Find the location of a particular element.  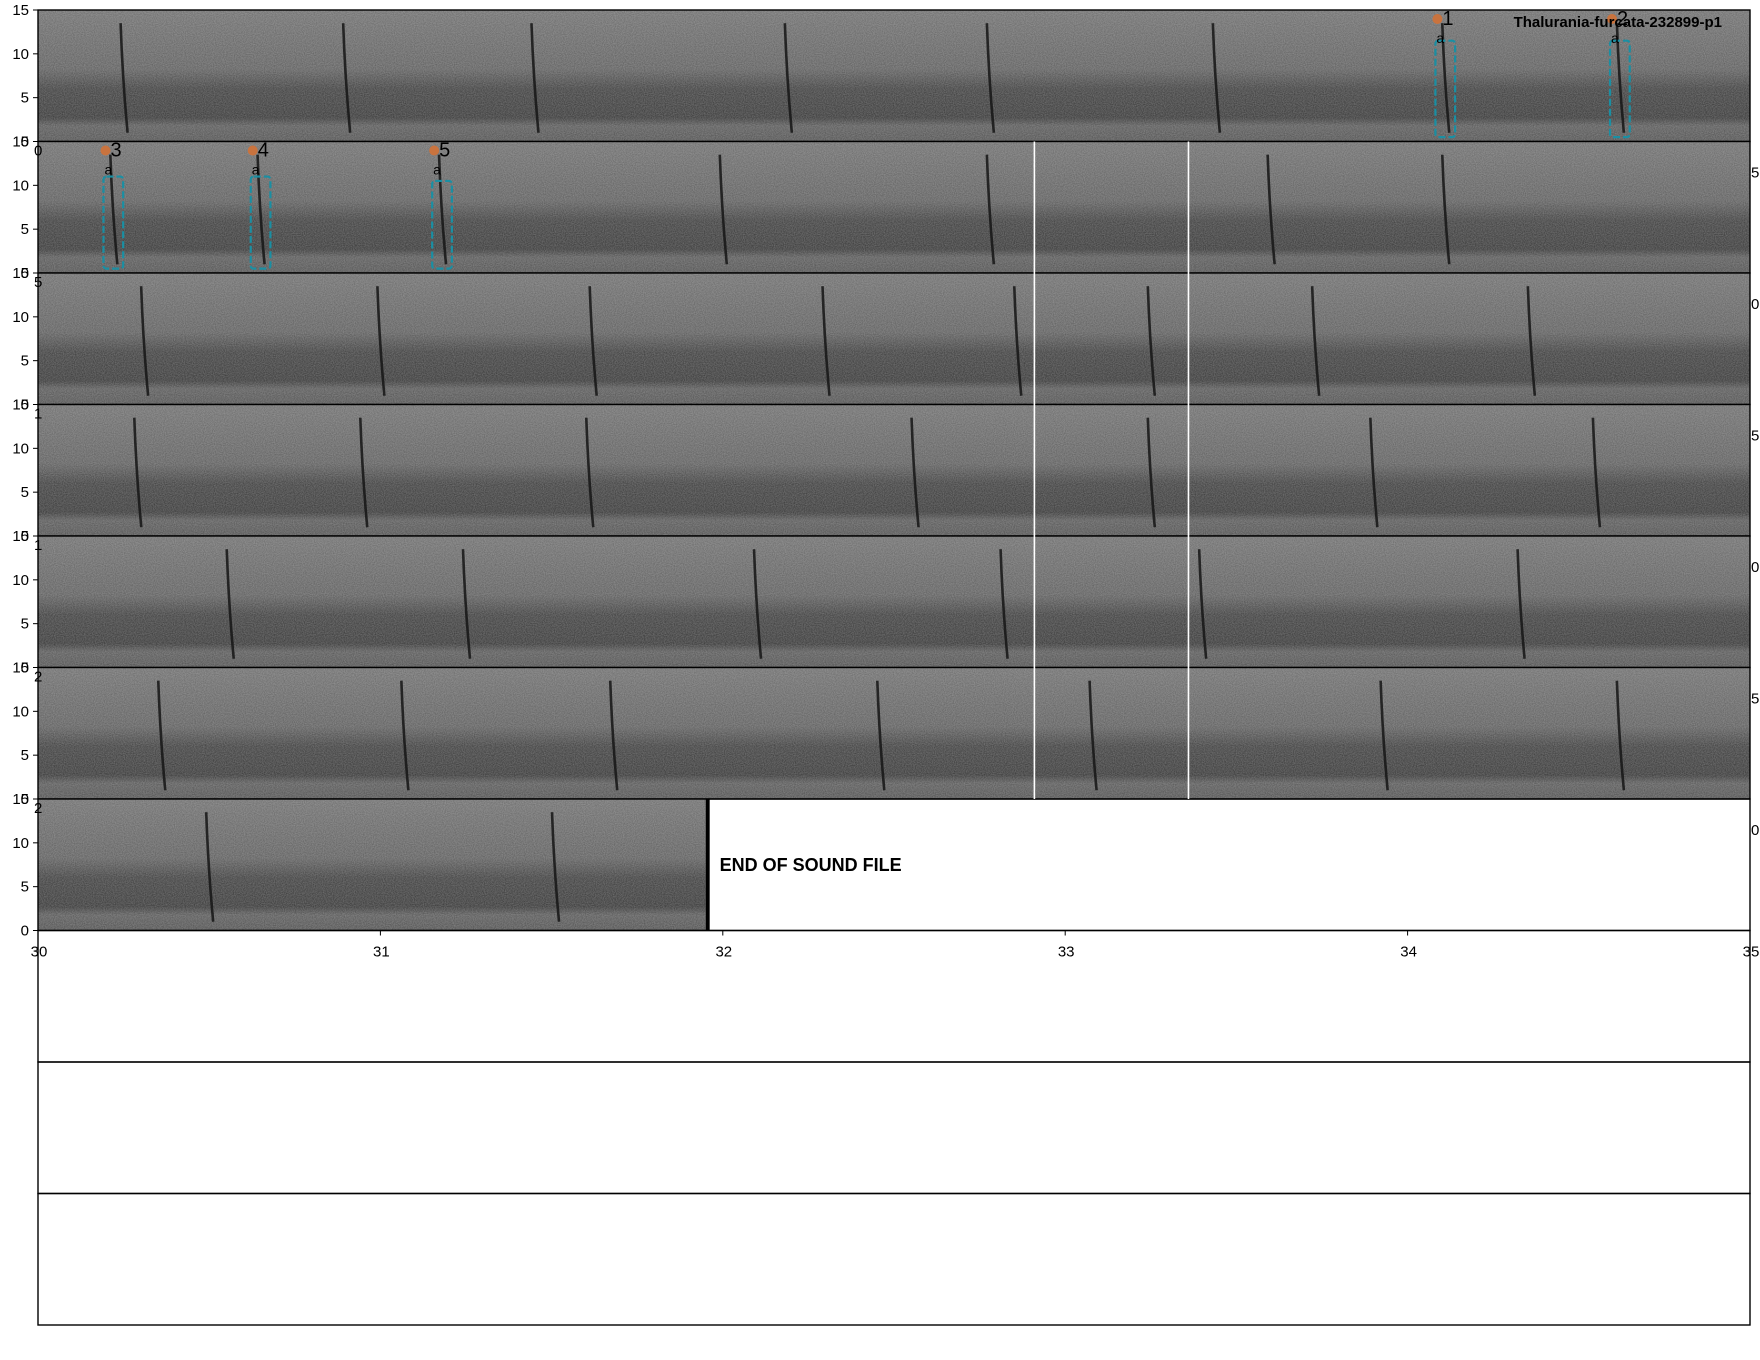

x-tick-label: 34 is located at coordinates (1408, 952).